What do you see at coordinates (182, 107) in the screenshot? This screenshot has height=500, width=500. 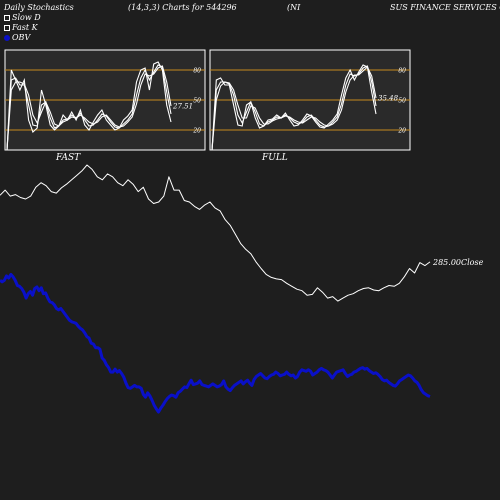 I see `fast-last-value-label: 27.51` at bounding box center [182, 107].